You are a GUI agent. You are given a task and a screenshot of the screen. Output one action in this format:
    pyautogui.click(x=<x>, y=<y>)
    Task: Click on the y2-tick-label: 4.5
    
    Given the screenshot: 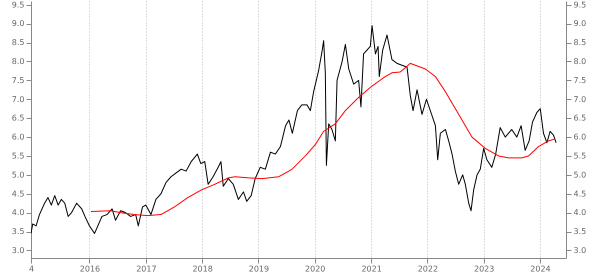 What is the action you would take?
    pyautogui.click(x=580, y=193)
    